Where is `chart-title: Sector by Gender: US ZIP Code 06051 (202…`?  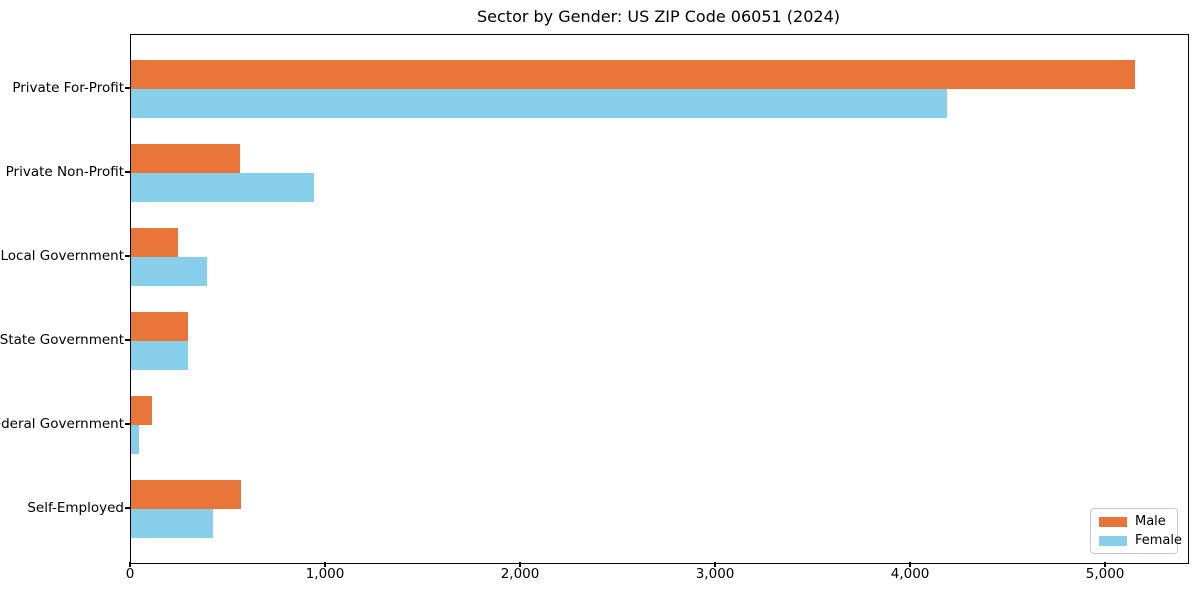 chart-title: Sector by Gender: US ZIP Code 06051 (202… is located at coordinates (658, 16).